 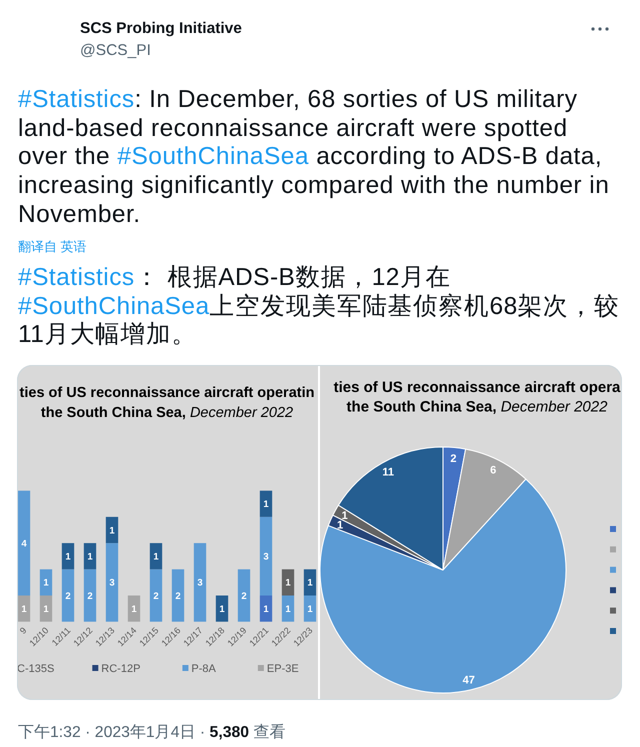 I want to click on data-label: 4, so click(x=24, y=544).